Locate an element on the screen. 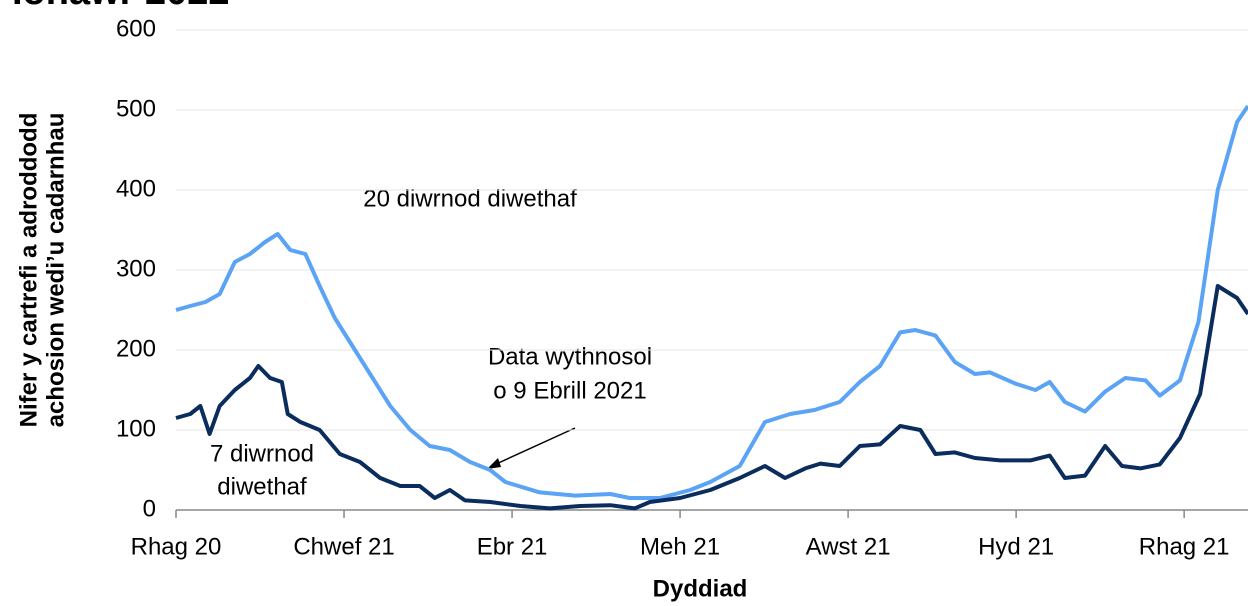  arrow-head is located at coordinates (494, 463).